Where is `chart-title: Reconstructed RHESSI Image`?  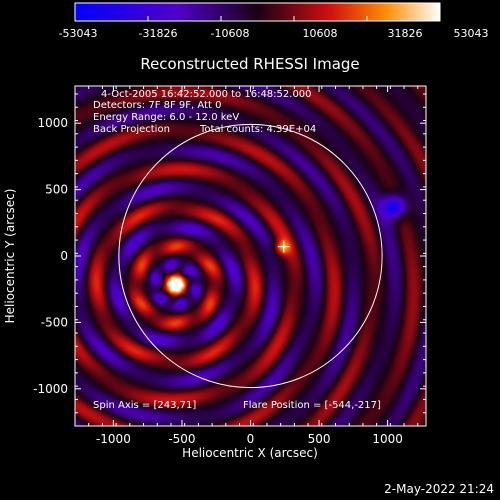
chart-title: Reconstructed RHESSI Image is located at coordinates (249, 64).